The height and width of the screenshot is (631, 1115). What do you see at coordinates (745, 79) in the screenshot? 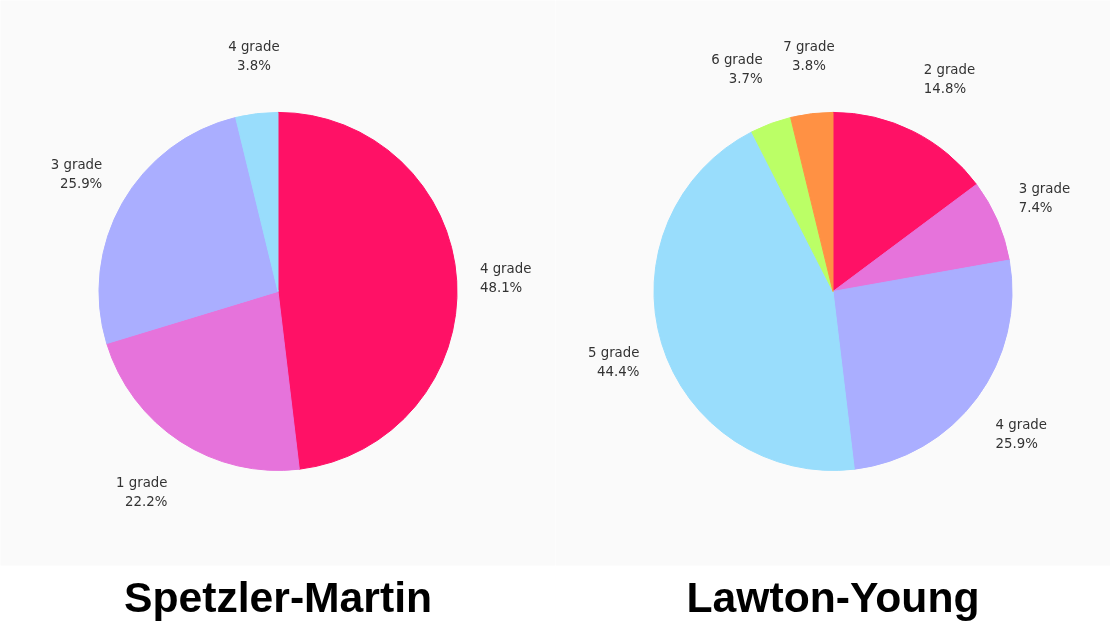
I see `data-label: 3.7%` at bounding box center [745, 79].